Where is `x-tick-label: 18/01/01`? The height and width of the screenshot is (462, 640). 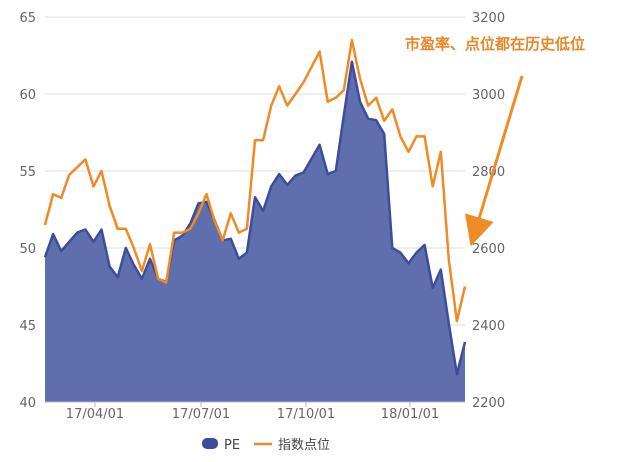 x-tick-label: 18/01/01 is located at coordinates (410, 414).